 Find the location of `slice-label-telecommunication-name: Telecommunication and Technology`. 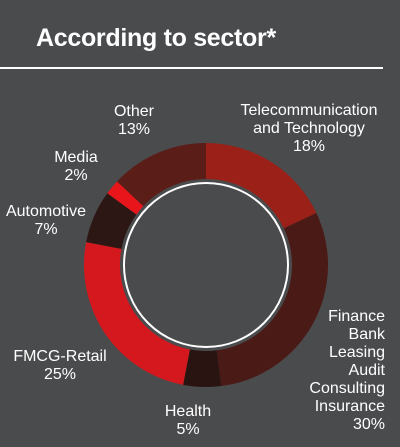

slice-label-telecommunication-name: Telecommunication and Technology is located at coordinates (309, 119).